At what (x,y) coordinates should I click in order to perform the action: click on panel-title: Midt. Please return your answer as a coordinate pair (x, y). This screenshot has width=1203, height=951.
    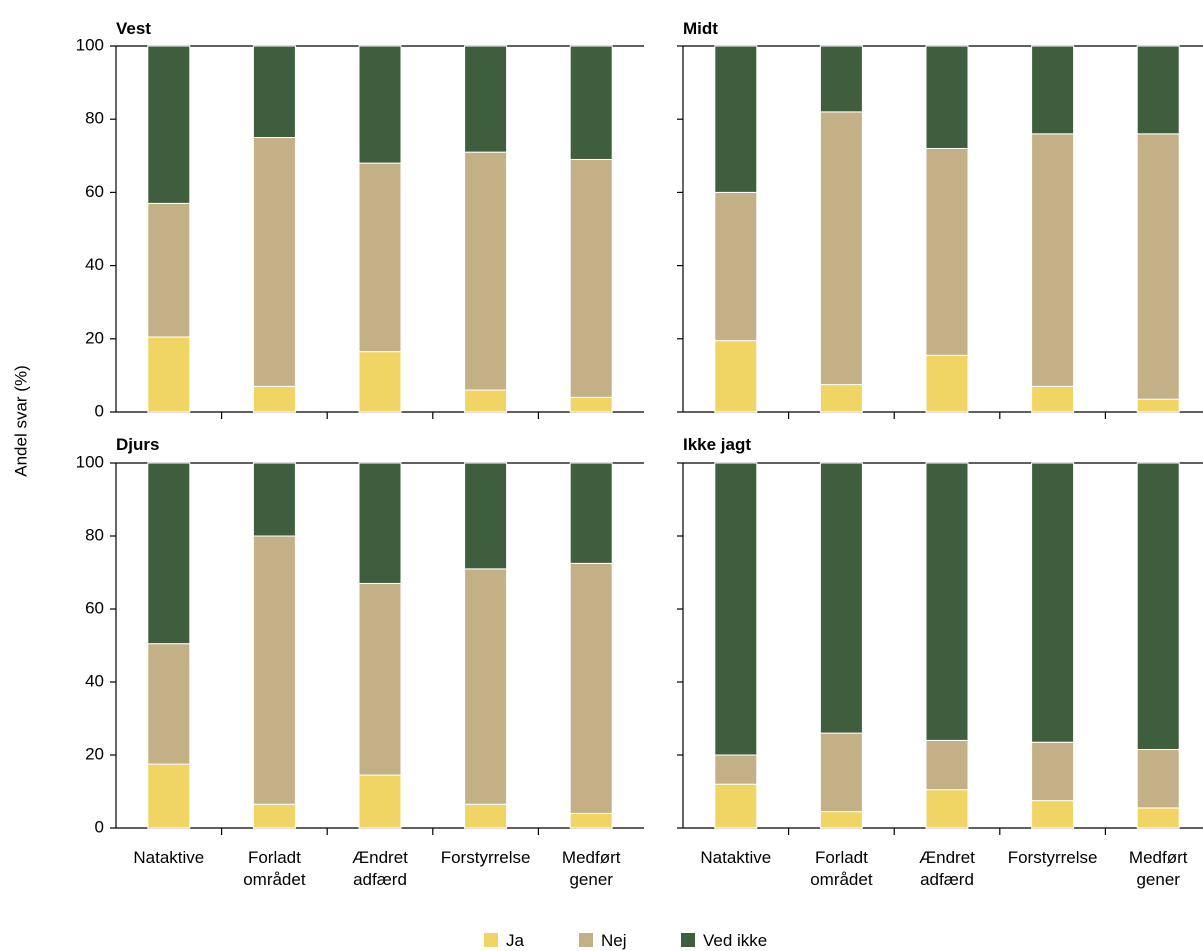
    Looking at the image, I should click on (700, 28).